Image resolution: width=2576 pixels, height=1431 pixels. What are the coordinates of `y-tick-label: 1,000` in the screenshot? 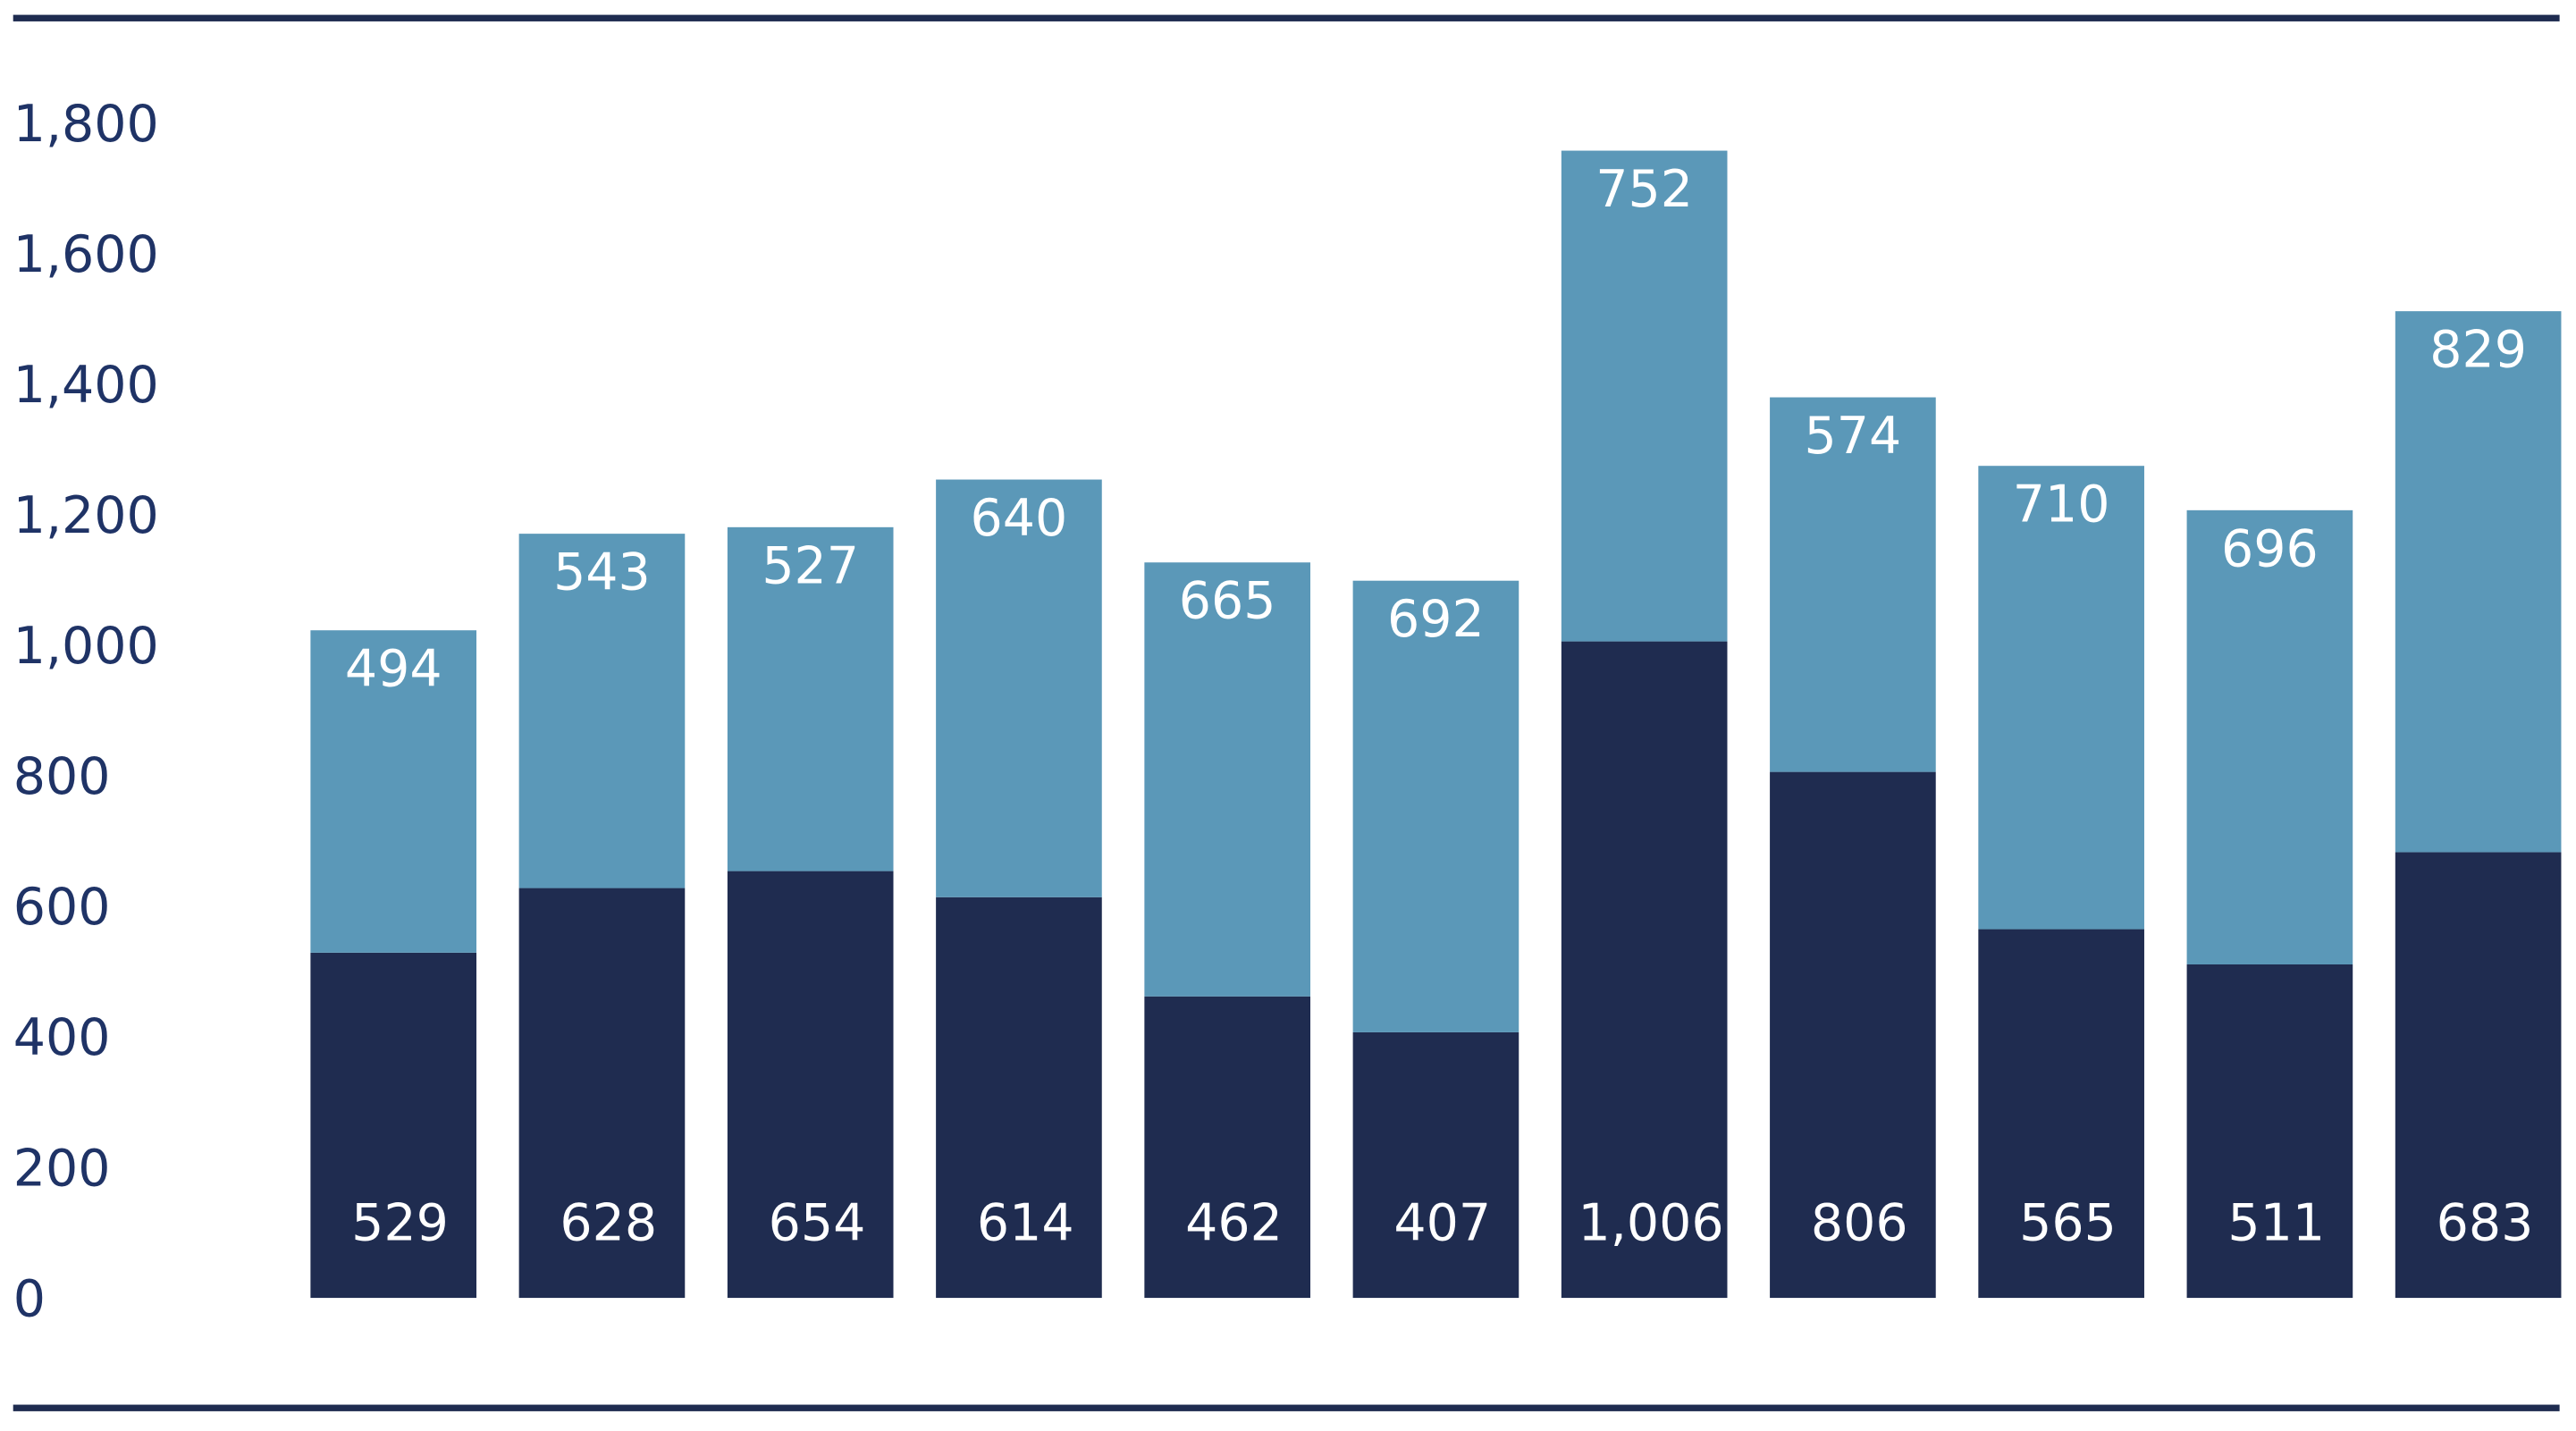 It's located at (86, 646).